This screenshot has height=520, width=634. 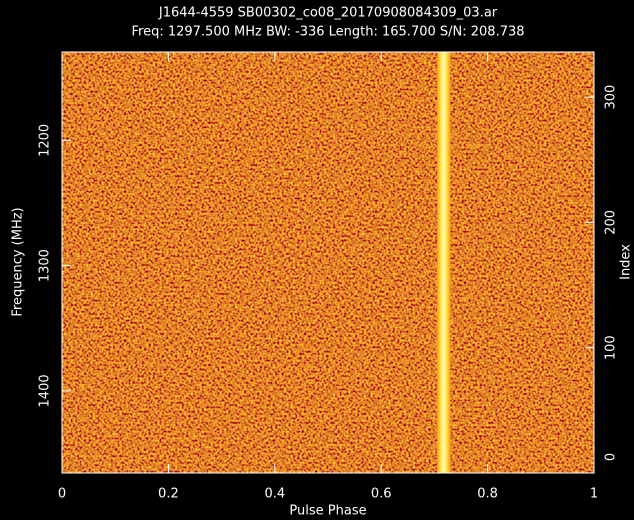 What do you see at coordinates (45, 265) in the screenshot?
I see `y-tick-label: 1300` at bounding box center [45, 265].